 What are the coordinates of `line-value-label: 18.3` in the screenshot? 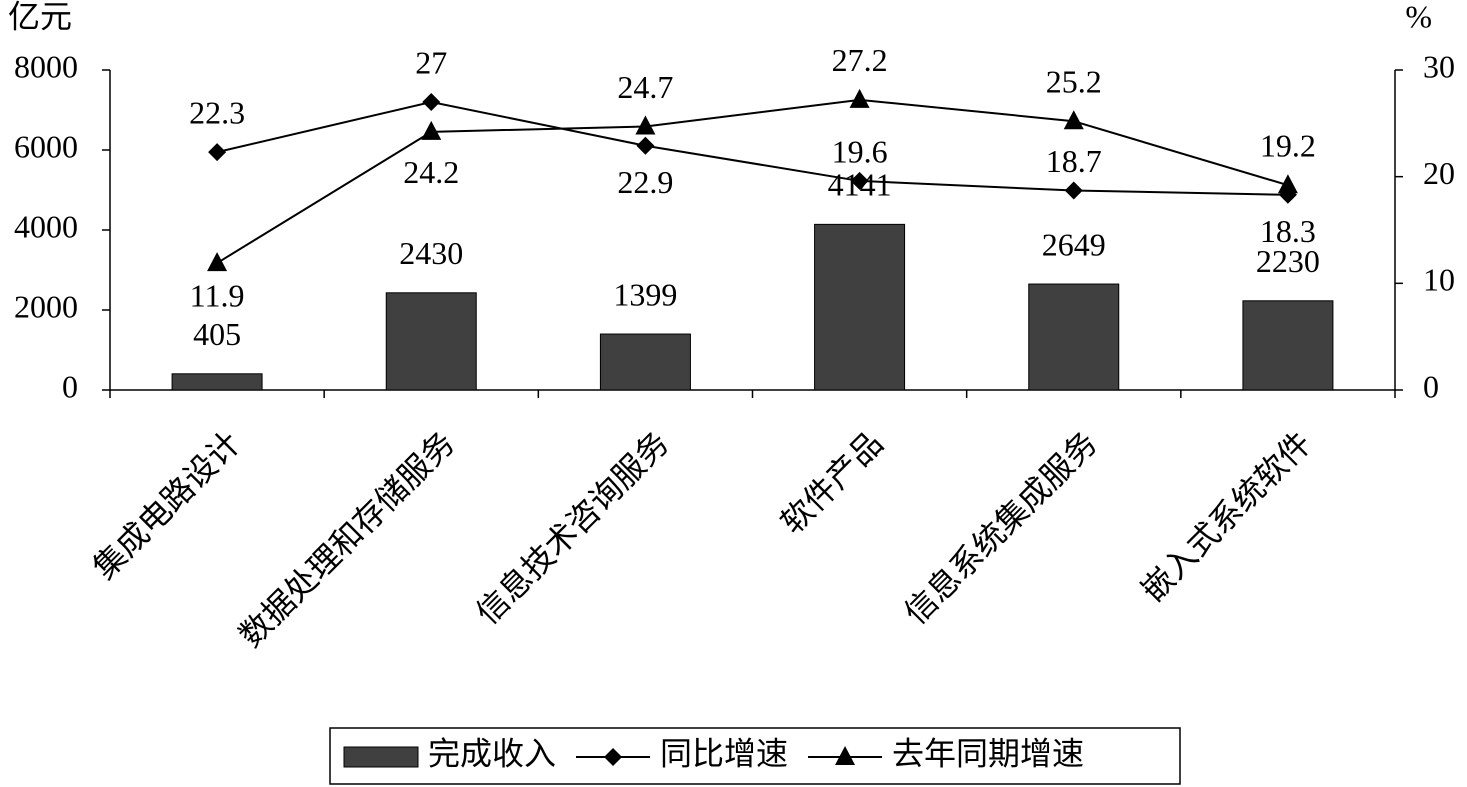 It's located at (1288, 231).